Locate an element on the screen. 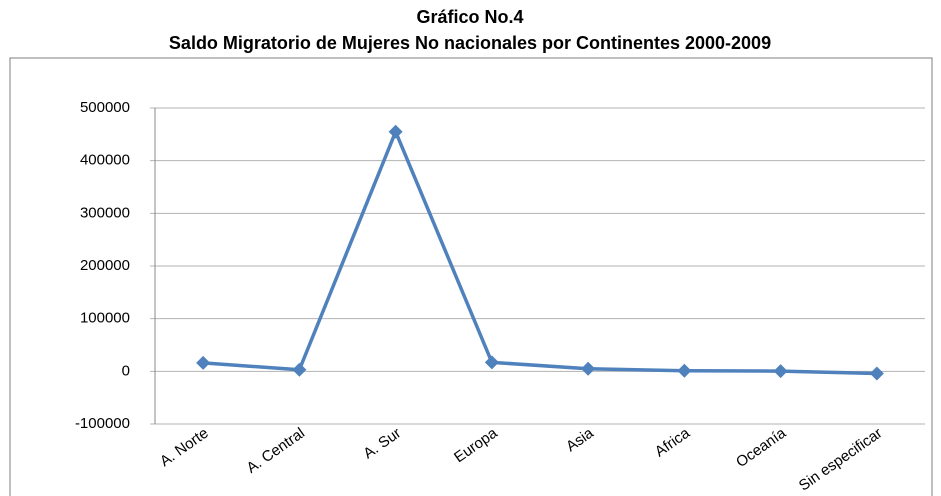  y-tick-label: -100000 is located at coordinates (102, 423).